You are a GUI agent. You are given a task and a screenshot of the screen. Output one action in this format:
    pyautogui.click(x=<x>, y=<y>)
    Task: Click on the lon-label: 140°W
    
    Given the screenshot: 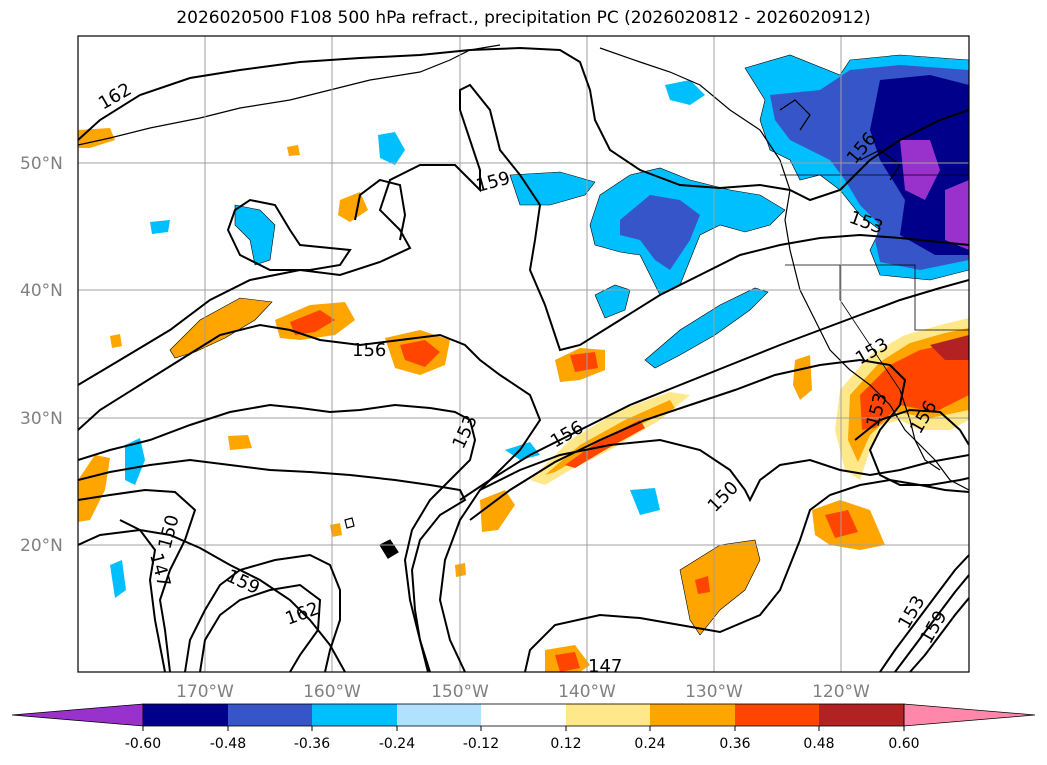 What is the action you would take?
    pyautogui.click(x=587, y=692)
    